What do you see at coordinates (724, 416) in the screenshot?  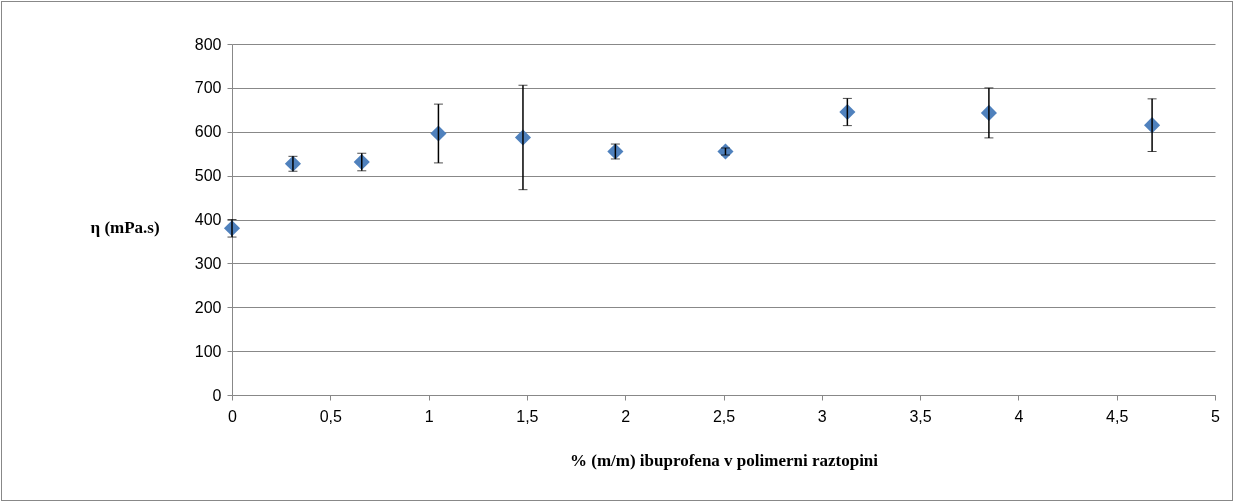 I see `x-tick-label: 2,5` at bounding box center [724, 416].